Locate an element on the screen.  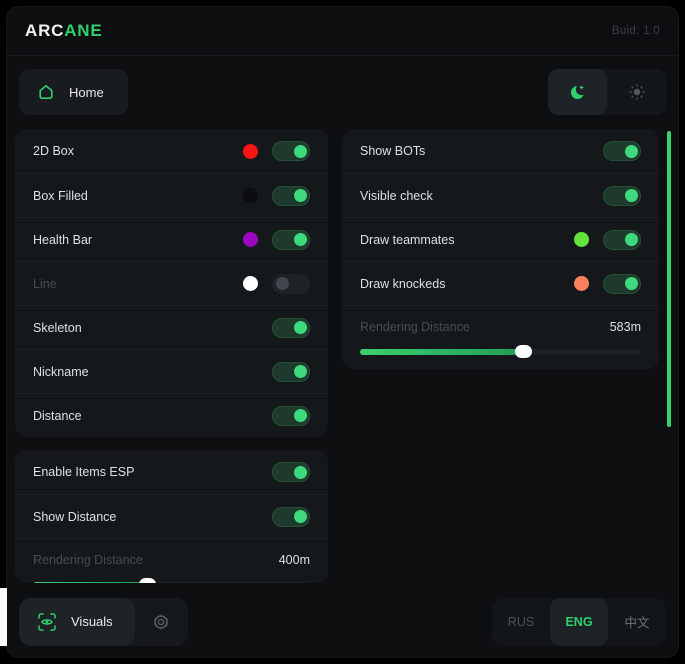
language-group: RUS ENG 中文 is located at coordinates (579, 621).